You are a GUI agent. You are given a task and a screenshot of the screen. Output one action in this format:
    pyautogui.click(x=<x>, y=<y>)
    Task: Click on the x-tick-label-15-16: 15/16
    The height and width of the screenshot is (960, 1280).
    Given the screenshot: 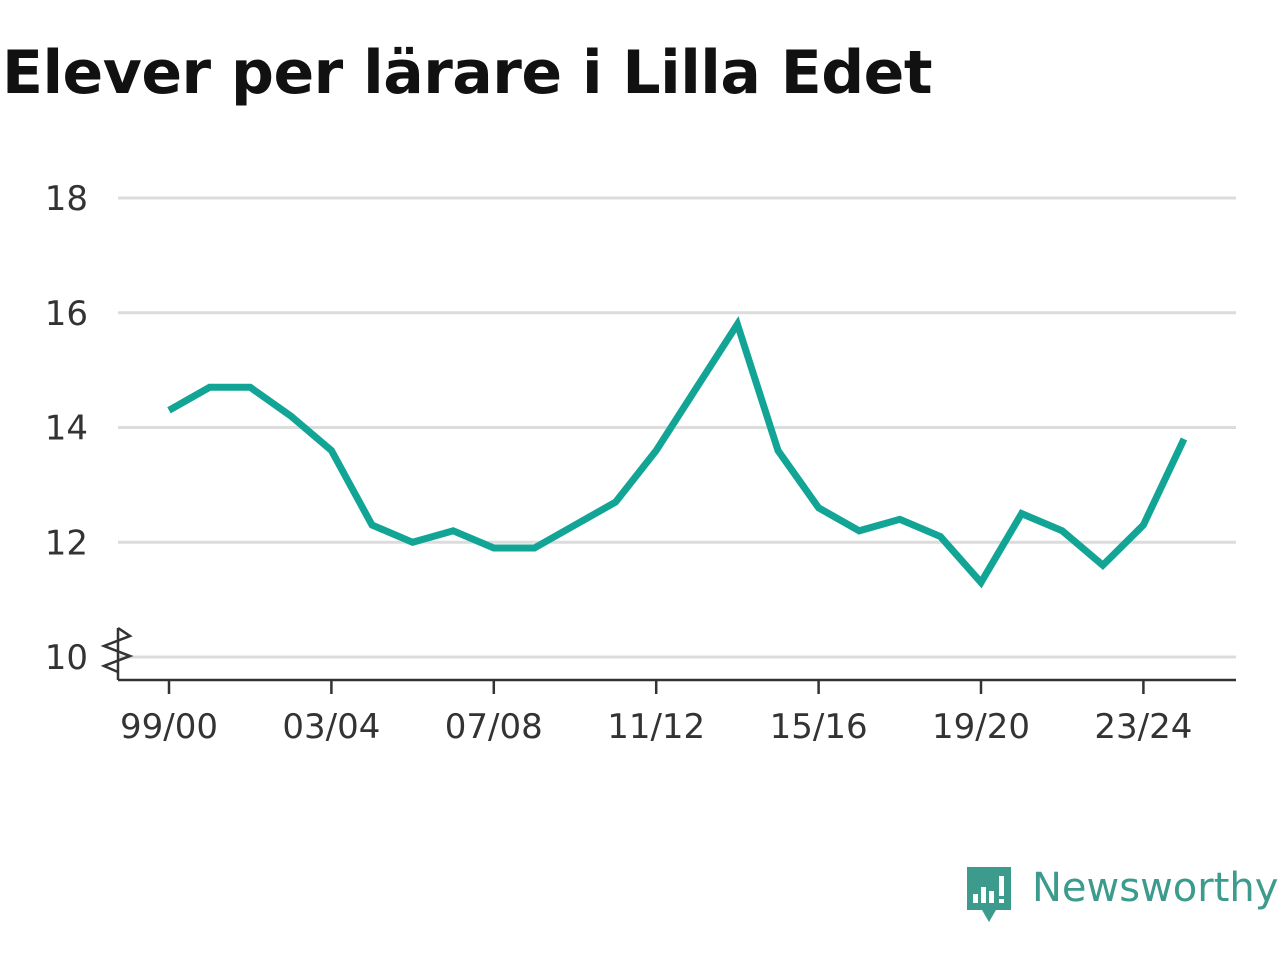 What is the action you would take?
    pyautogui.click(x=819, y=727)
    